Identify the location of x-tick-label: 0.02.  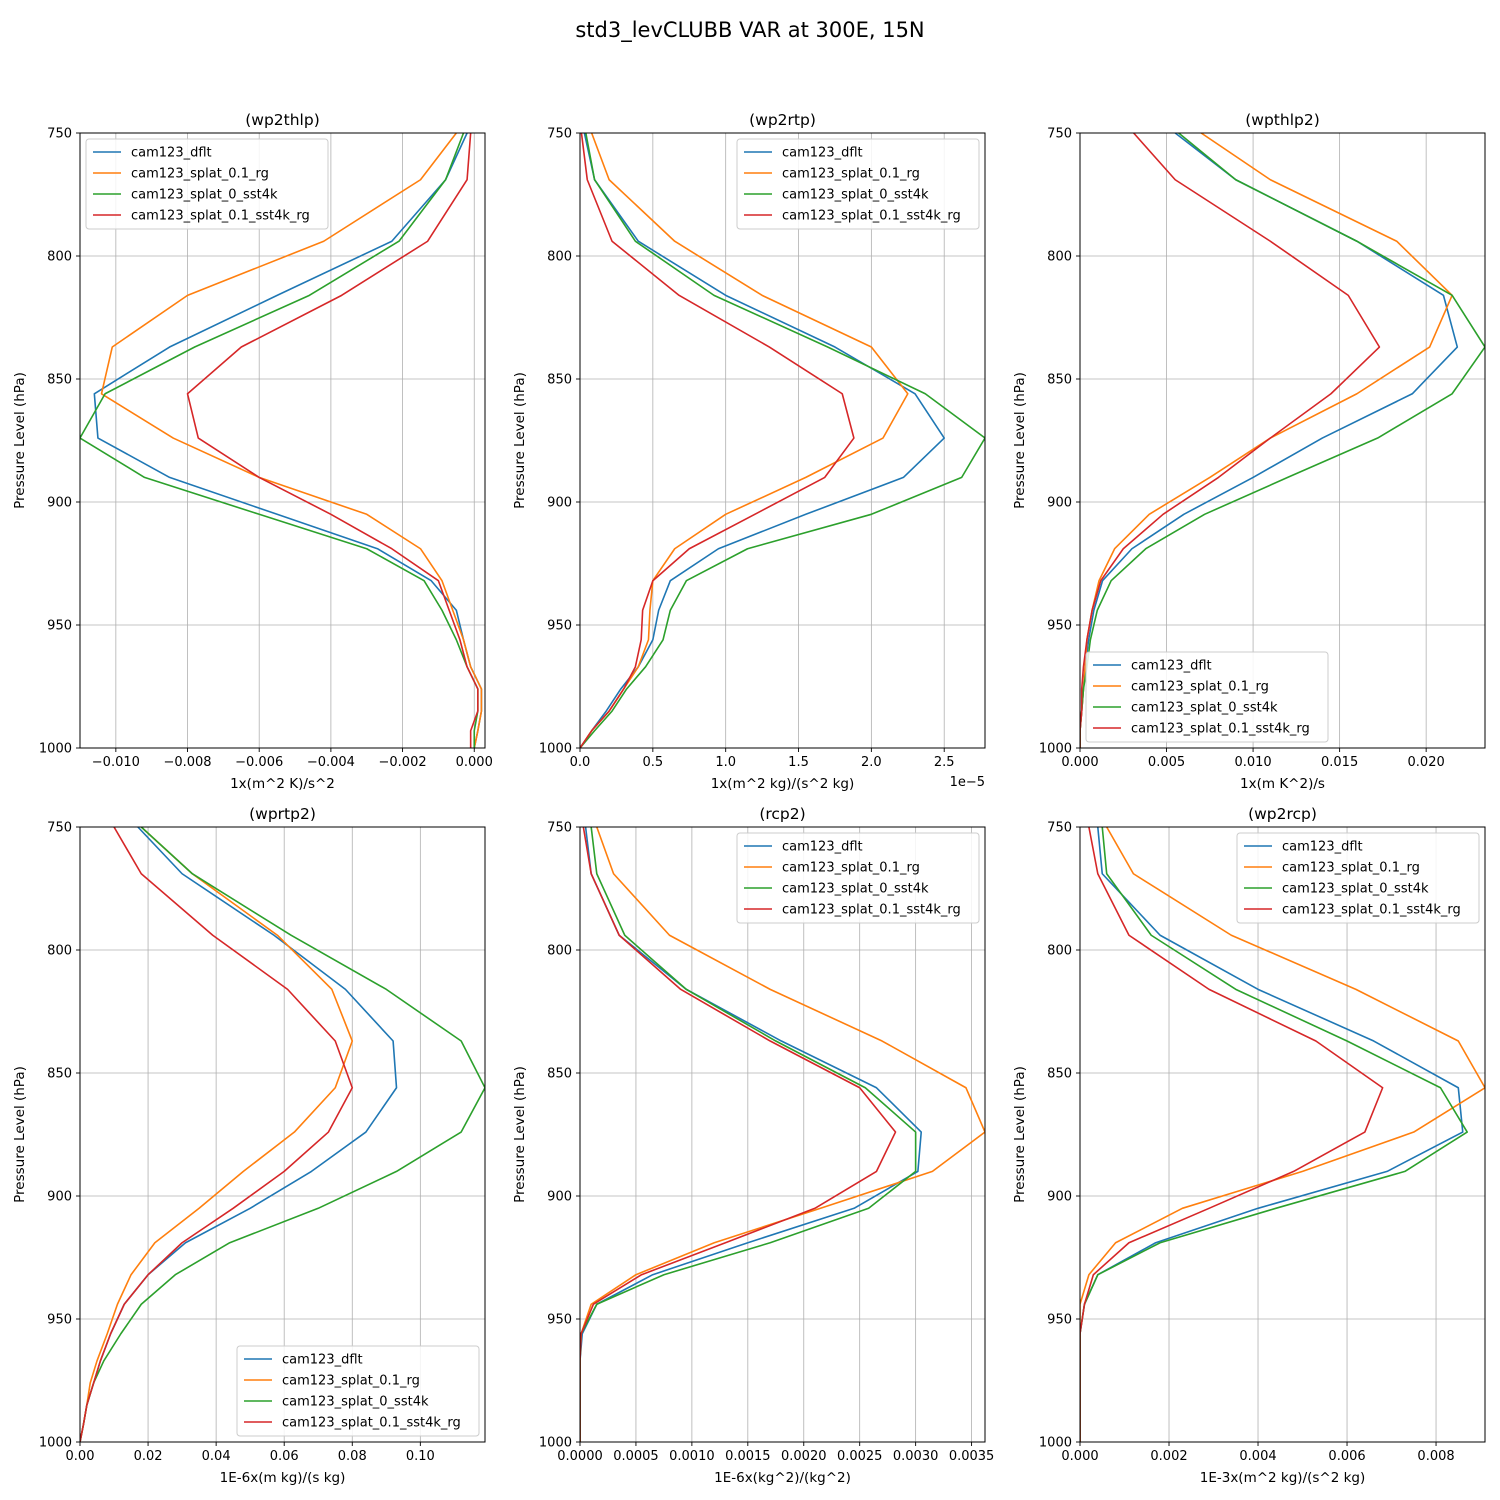
(148, 1456).